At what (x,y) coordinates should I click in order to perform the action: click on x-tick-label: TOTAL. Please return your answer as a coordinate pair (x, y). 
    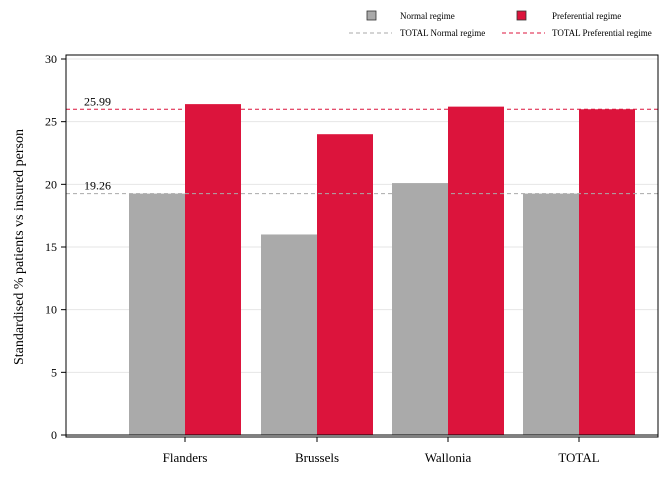
    Looking at the image, I should click on (578, 457).